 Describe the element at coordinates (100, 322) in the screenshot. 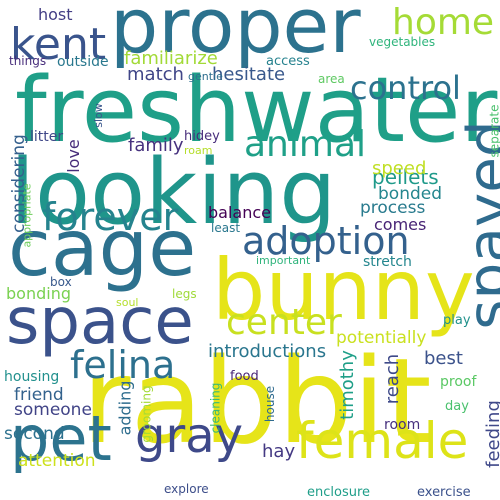

I see `word-space: space` at that location.